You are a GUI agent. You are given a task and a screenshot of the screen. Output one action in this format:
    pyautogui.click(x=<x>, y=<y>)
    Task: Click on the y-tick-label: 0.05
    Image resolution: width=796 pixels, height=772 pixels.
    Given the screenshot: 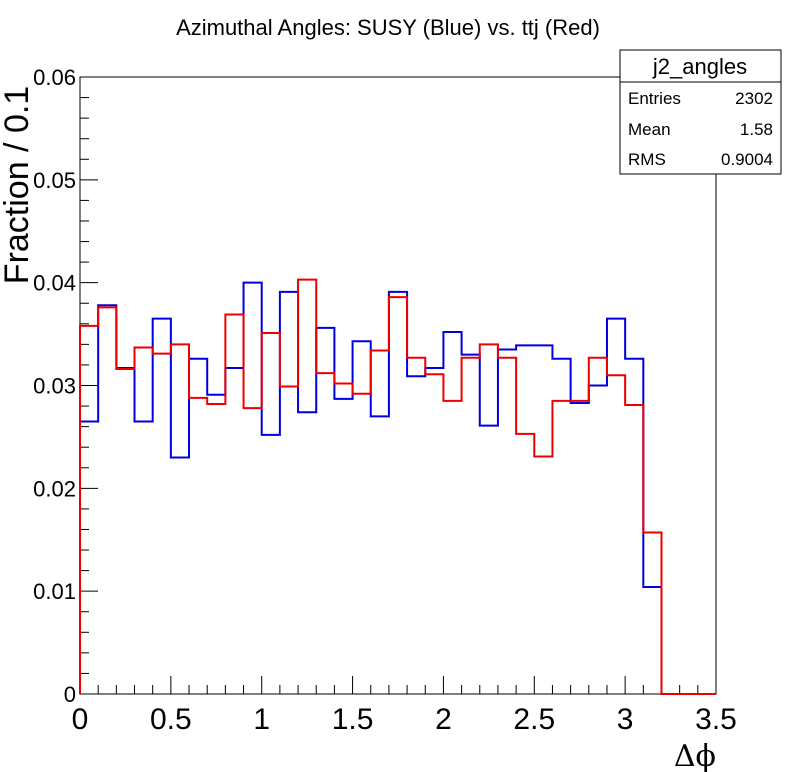 What is the action you would take?
    pyautogui.click(x=54, y=180)
    